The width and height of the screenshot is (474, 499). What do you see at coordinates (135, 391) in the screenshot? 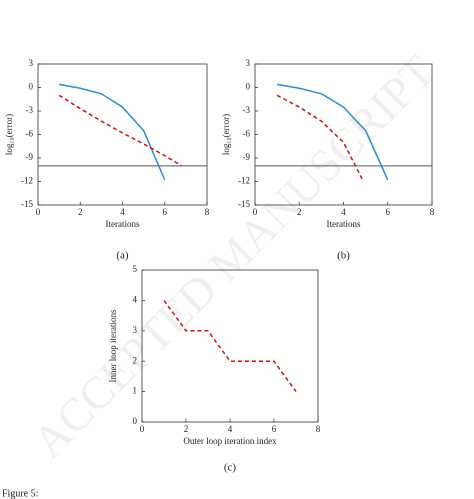
I see `y-tick-label: 1` at bounding box center [135, 391].